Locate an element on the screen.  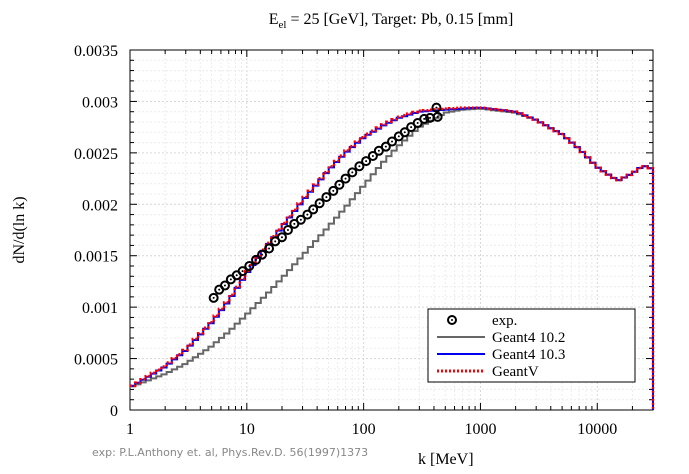
y-tick-label: 0.0015 is located at coordinates (96, 257).